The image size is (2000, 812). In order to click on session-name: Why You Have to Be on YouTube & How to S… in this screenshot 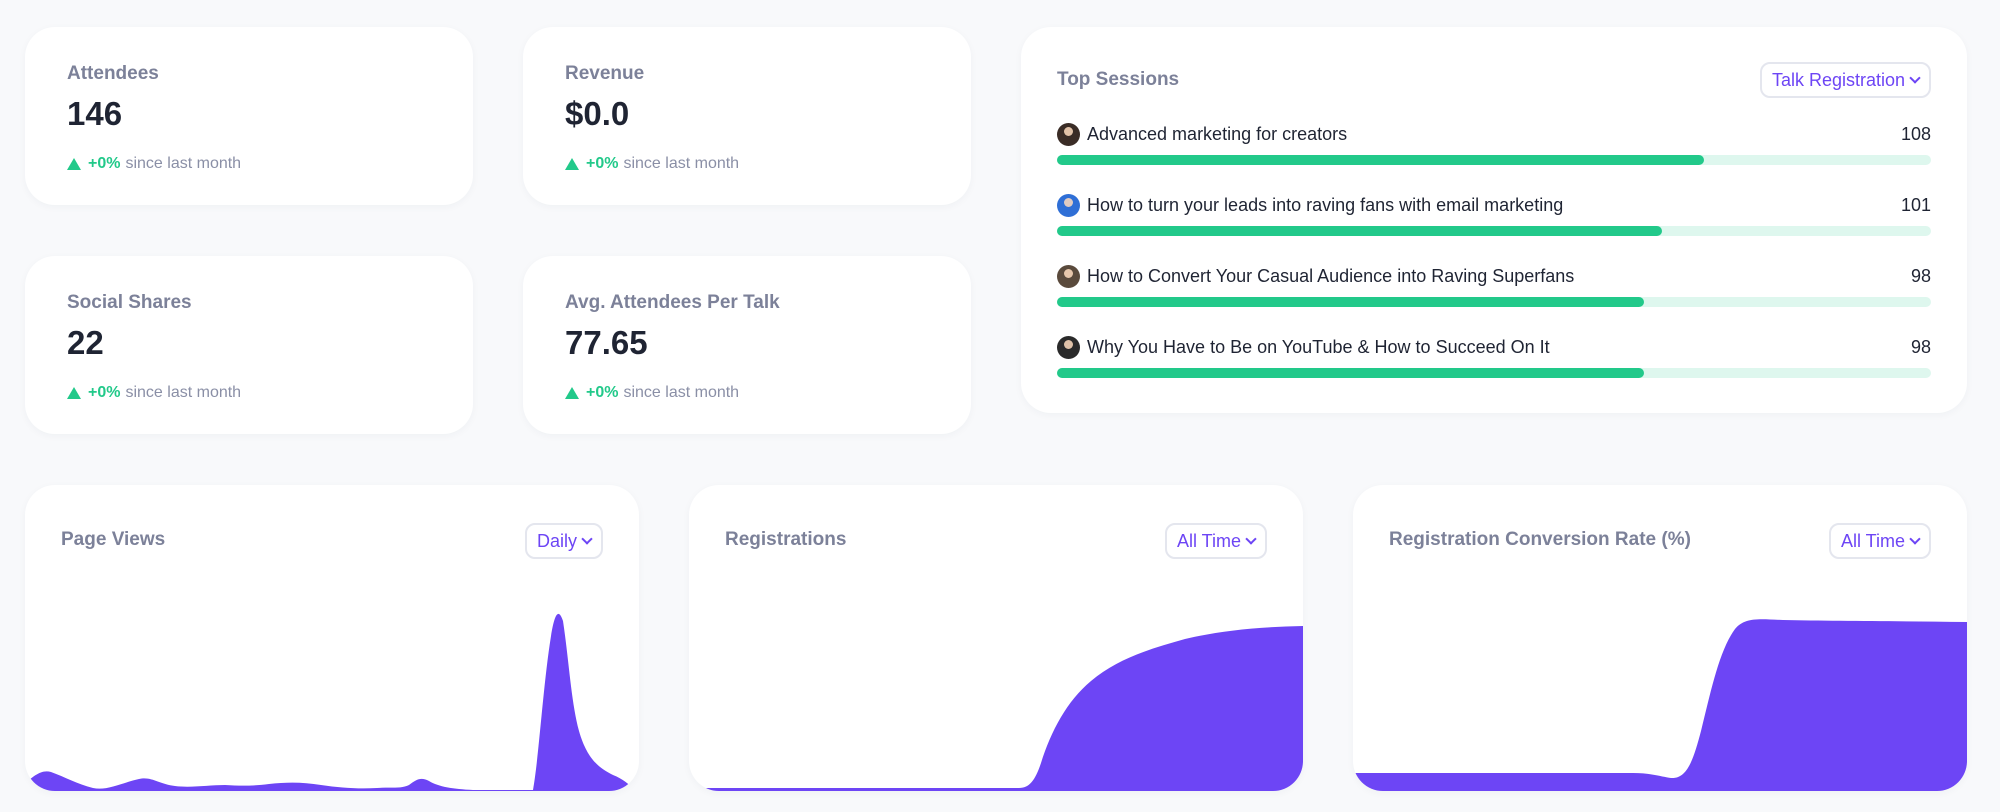, I will do `click(1318, 346)`.